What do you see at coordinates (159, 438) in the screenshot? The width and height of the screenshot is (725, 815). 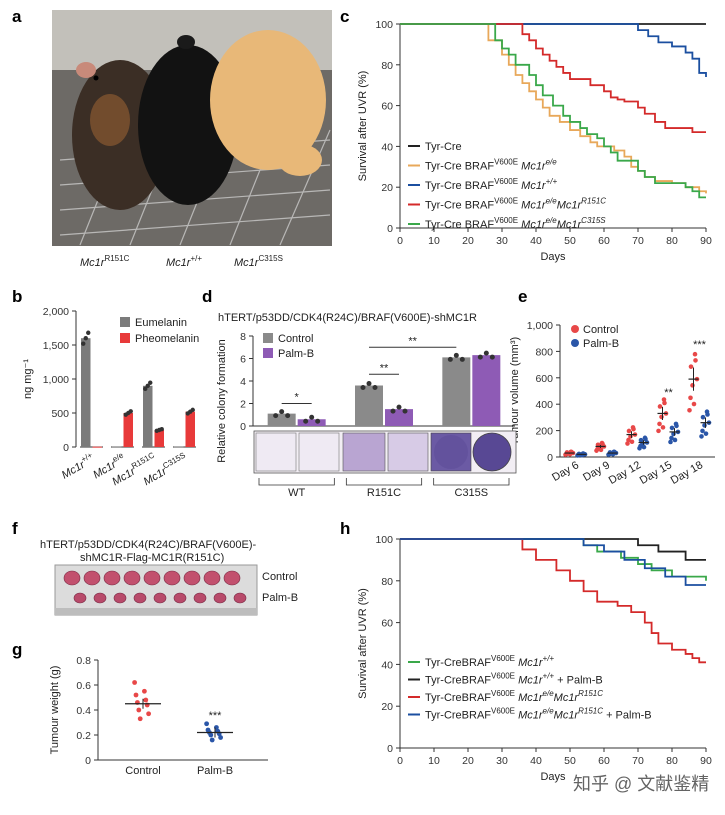 I see `bar-pheomelanin` at bounding box center [159, 438].